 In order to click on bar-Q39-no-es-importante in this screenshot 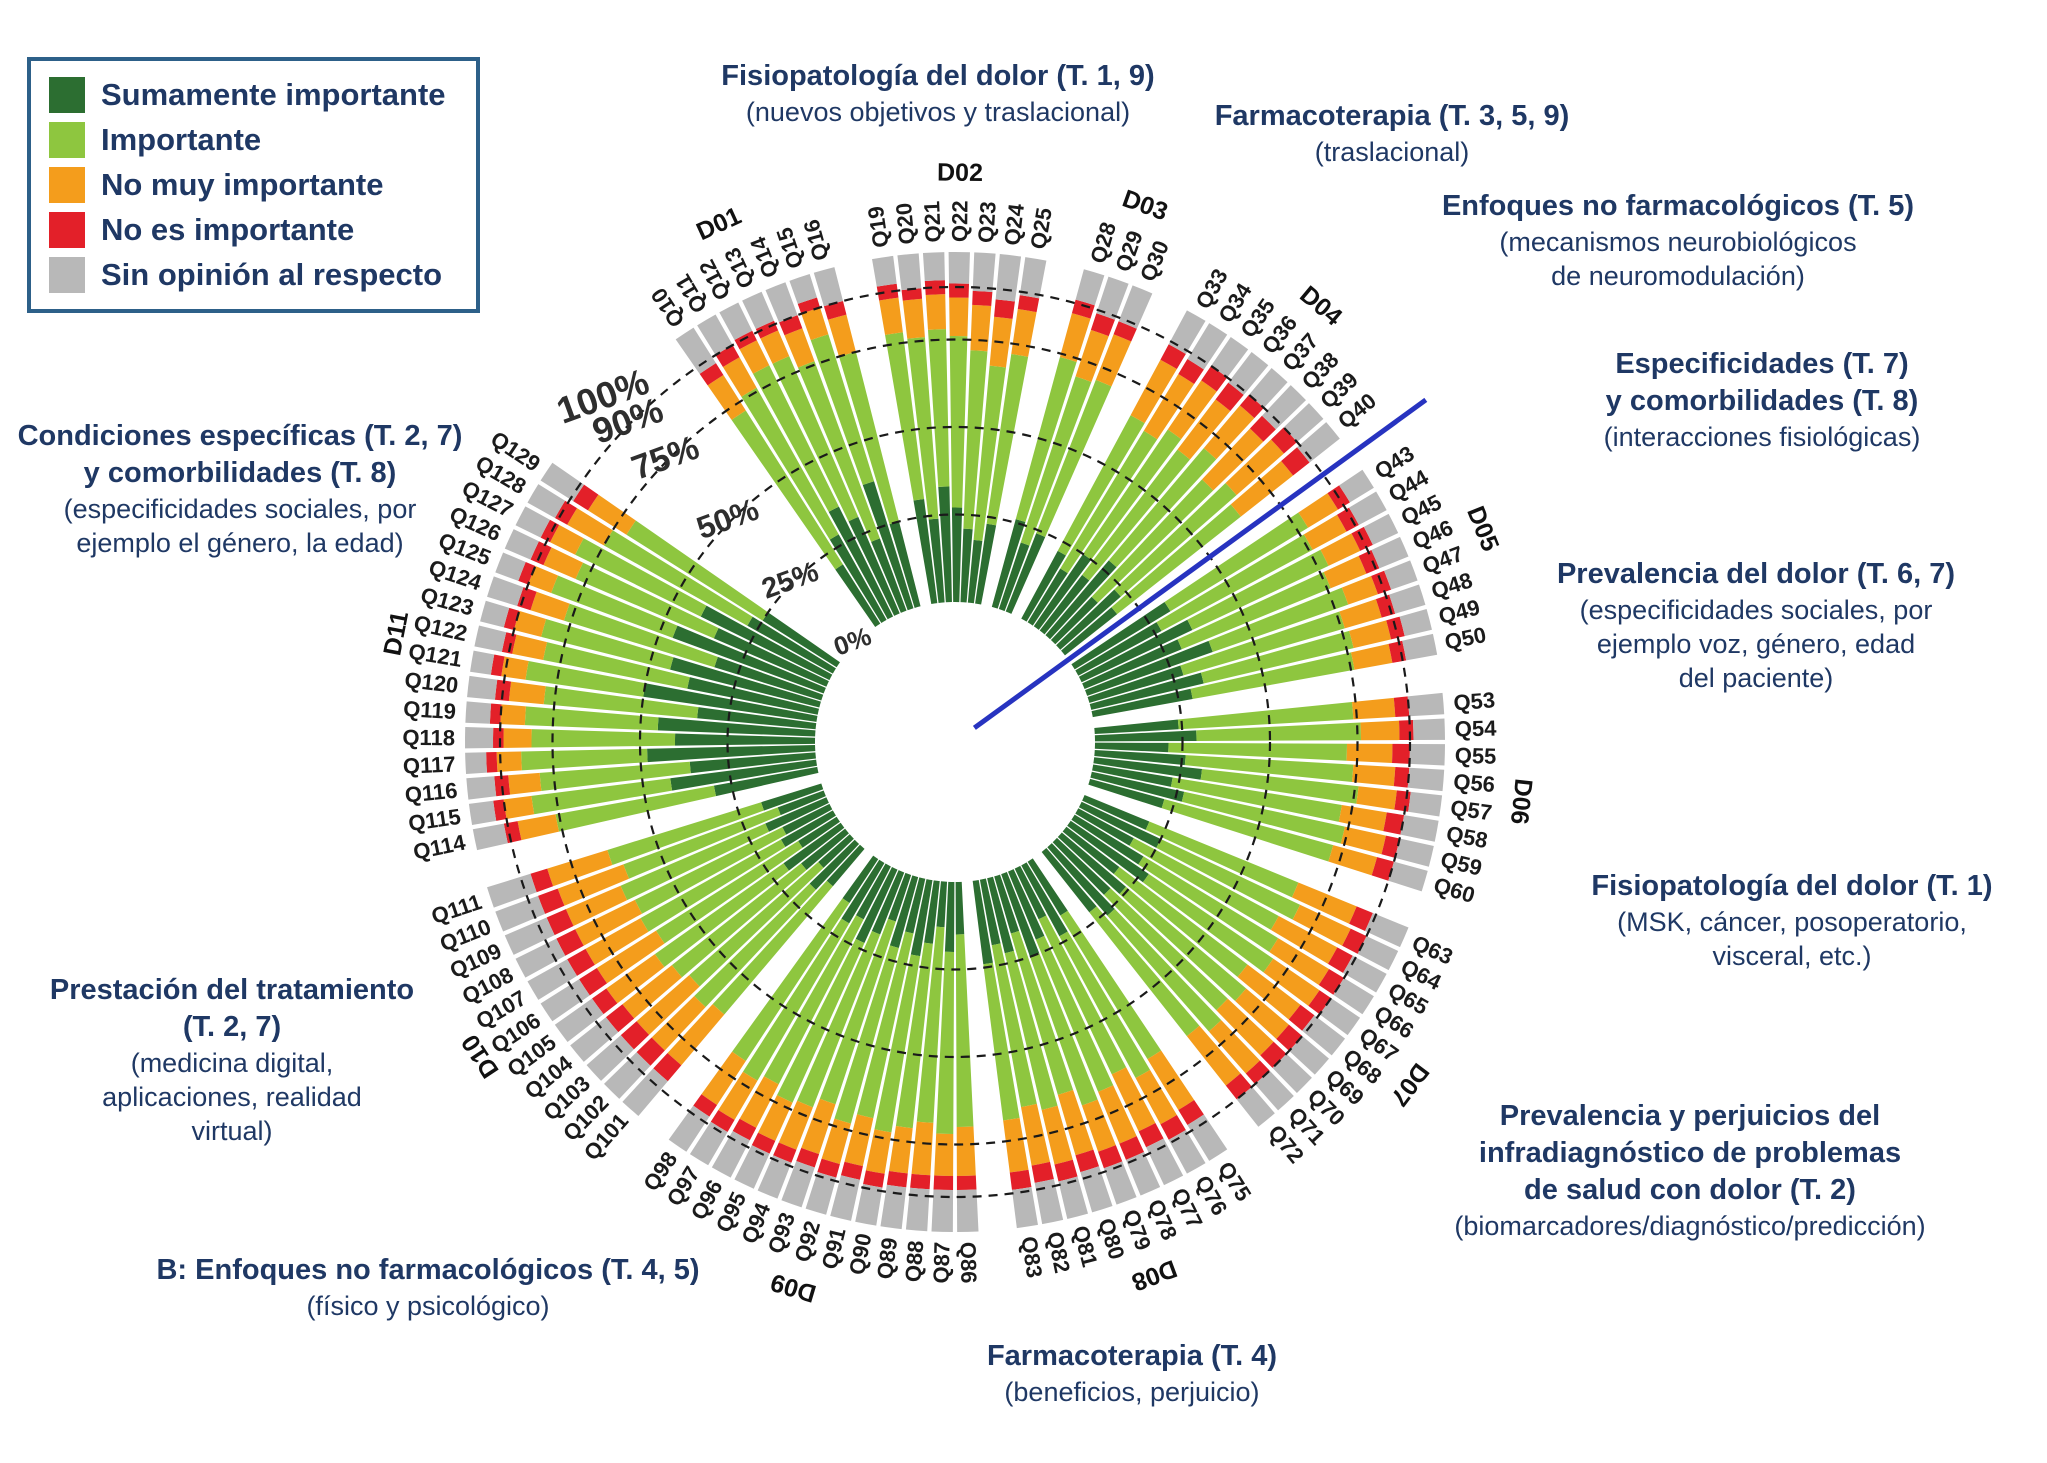, I will do `click(1284, 440)`.